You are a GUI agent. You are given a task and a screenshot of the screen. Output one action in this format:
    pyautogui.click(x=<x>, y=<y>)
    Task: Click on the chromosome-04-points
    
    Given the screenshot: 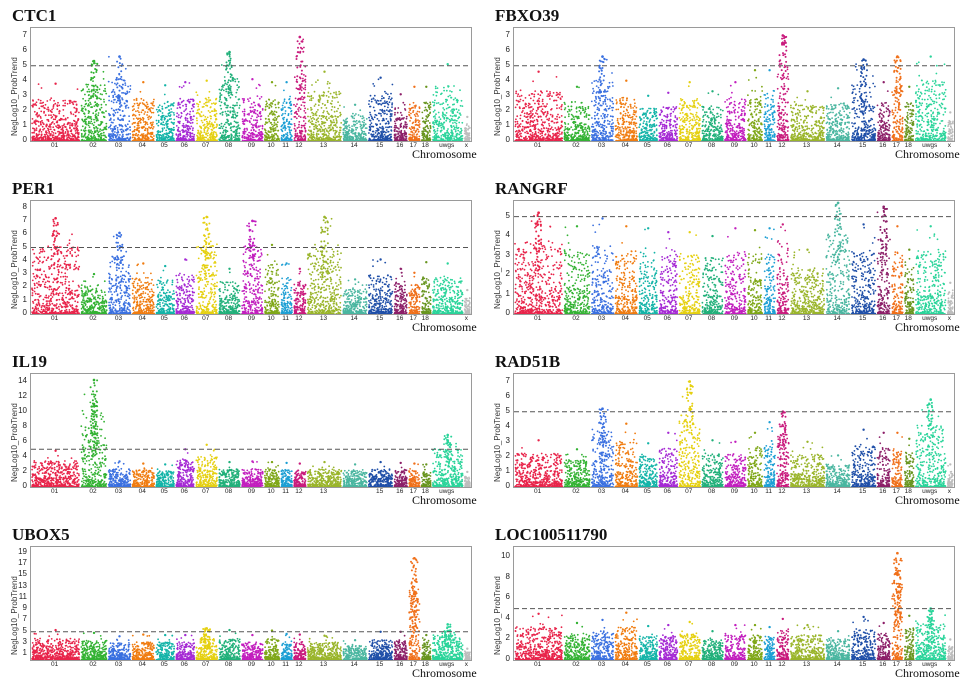 What is the action you would take?
    pyautogui.click(x=143, y=111)
    